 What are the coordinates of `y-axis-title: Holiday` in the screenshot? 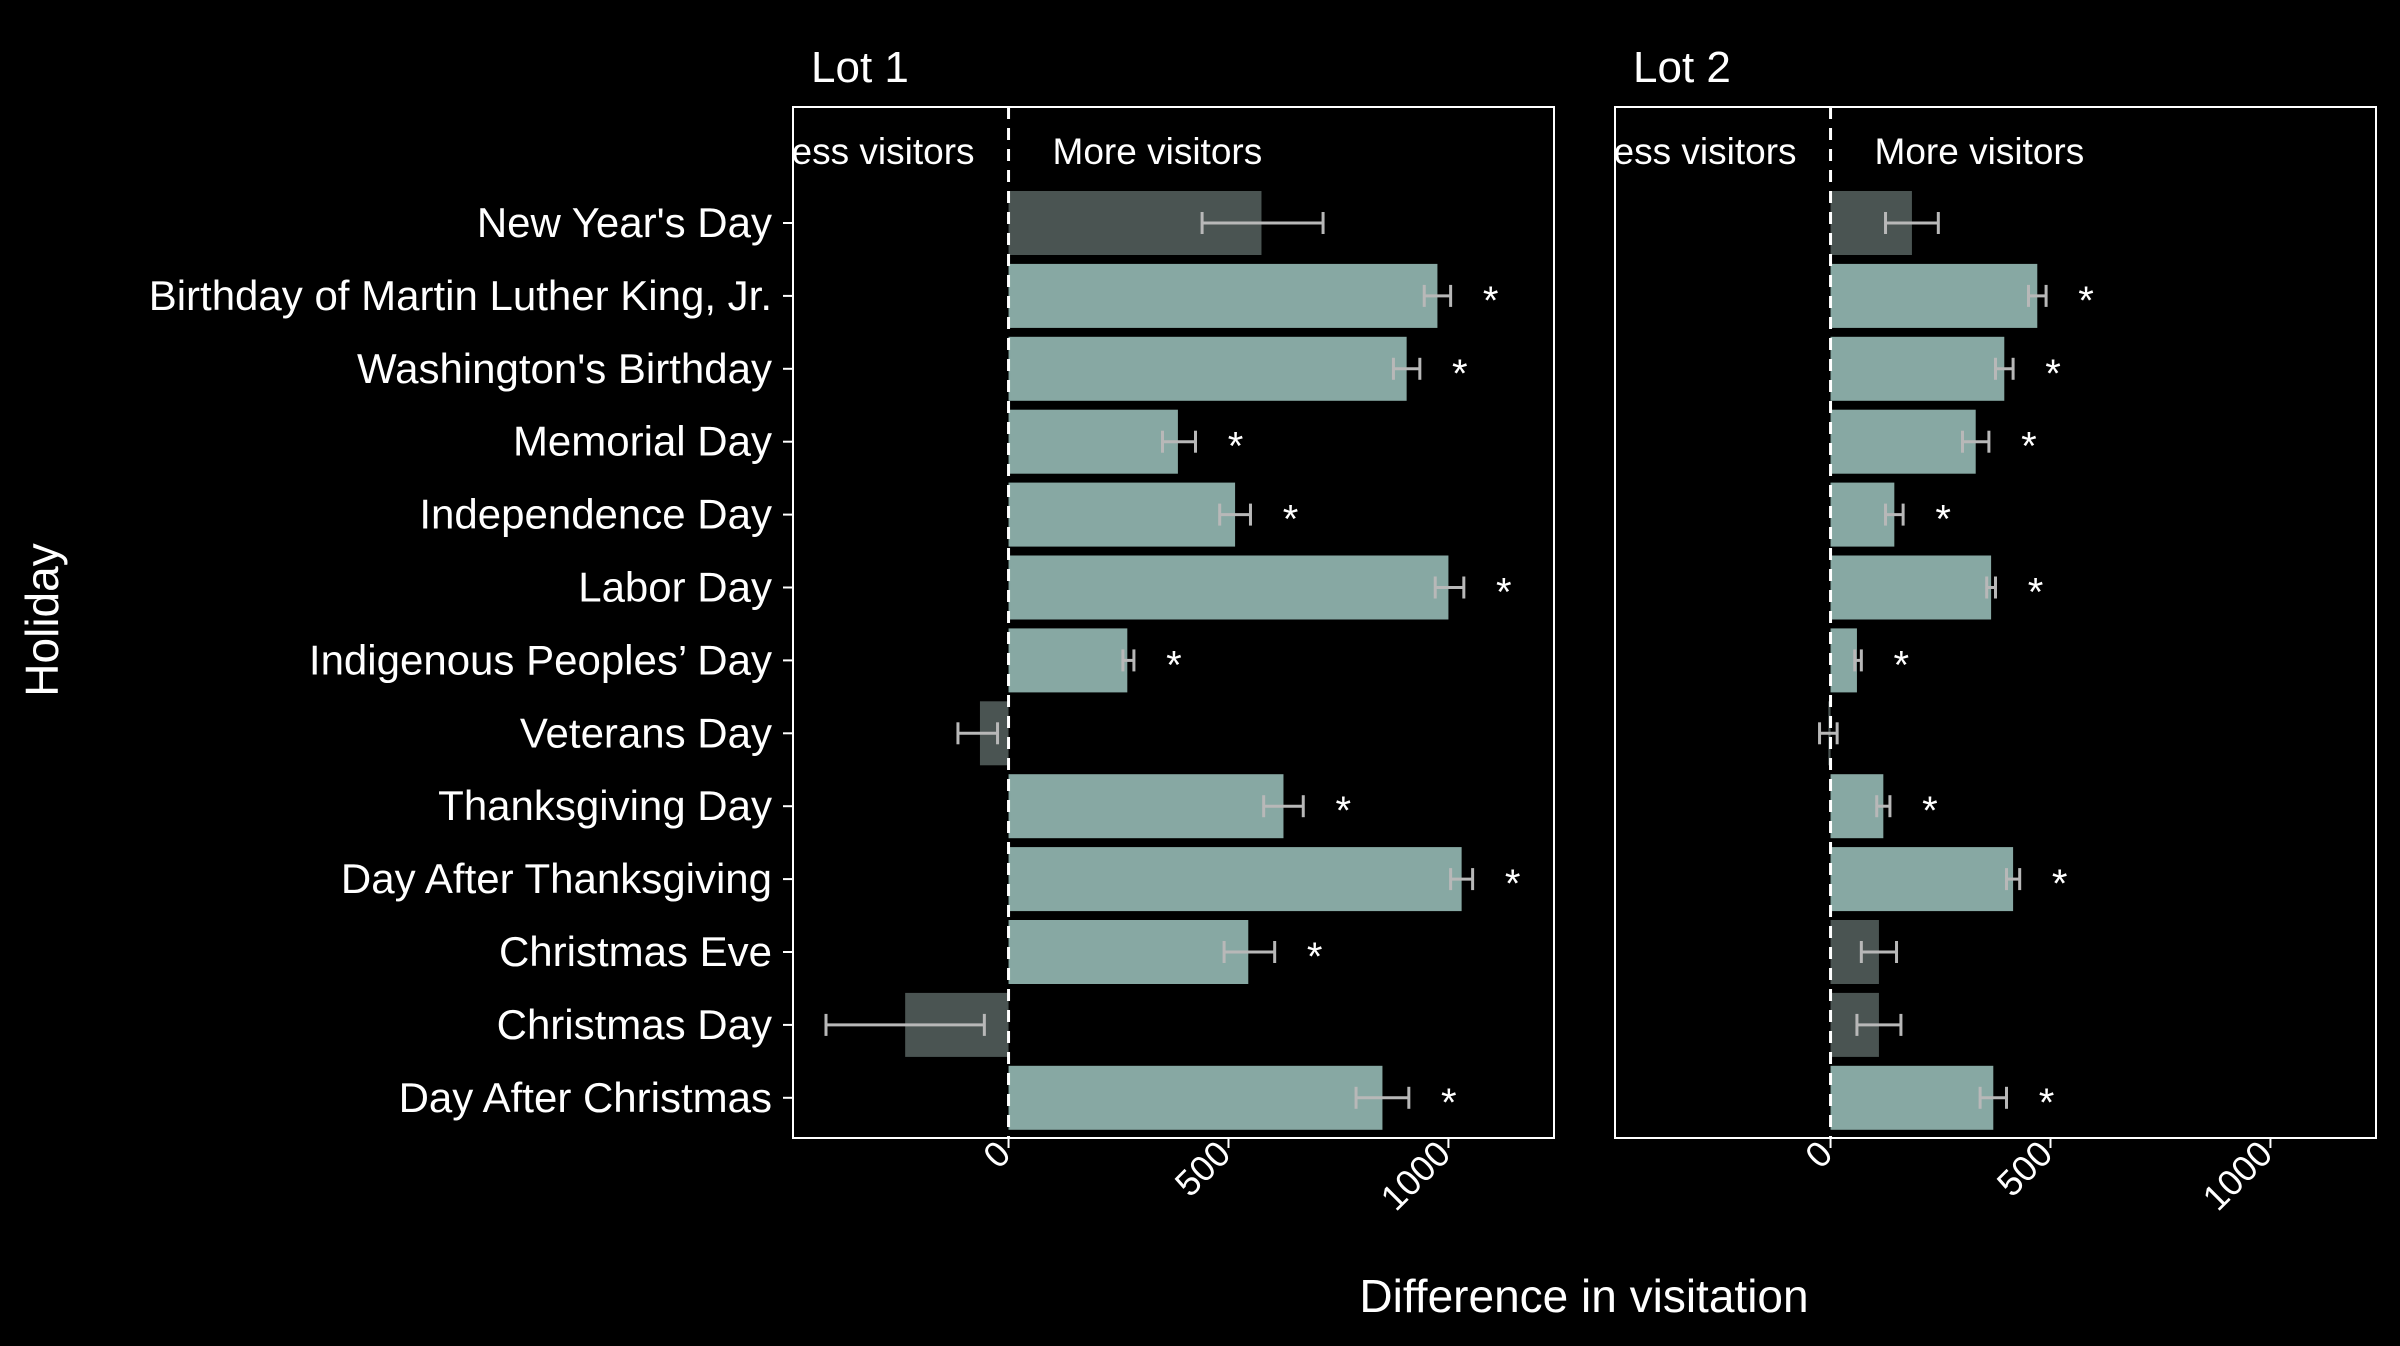 It's located at (42, 619).